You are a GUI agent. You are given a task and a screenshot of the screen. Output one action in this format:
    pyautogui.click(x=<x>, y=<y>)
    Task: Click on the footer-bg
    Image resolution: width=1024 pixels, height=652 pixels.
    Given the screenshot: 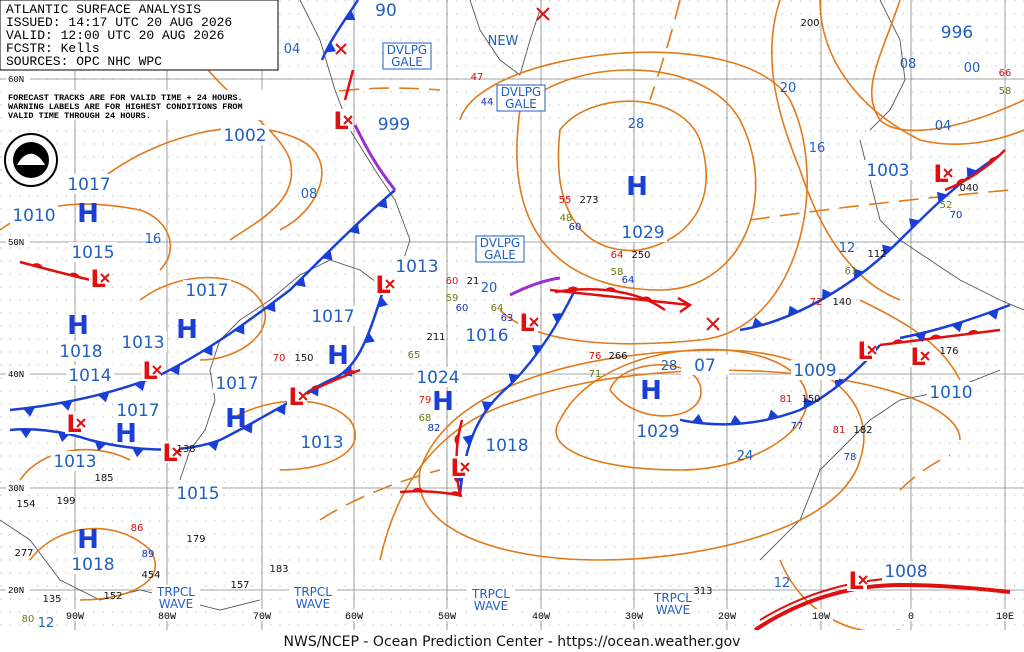 What is the action you would take?
    pyautogui.click(x=512, y=641)
    